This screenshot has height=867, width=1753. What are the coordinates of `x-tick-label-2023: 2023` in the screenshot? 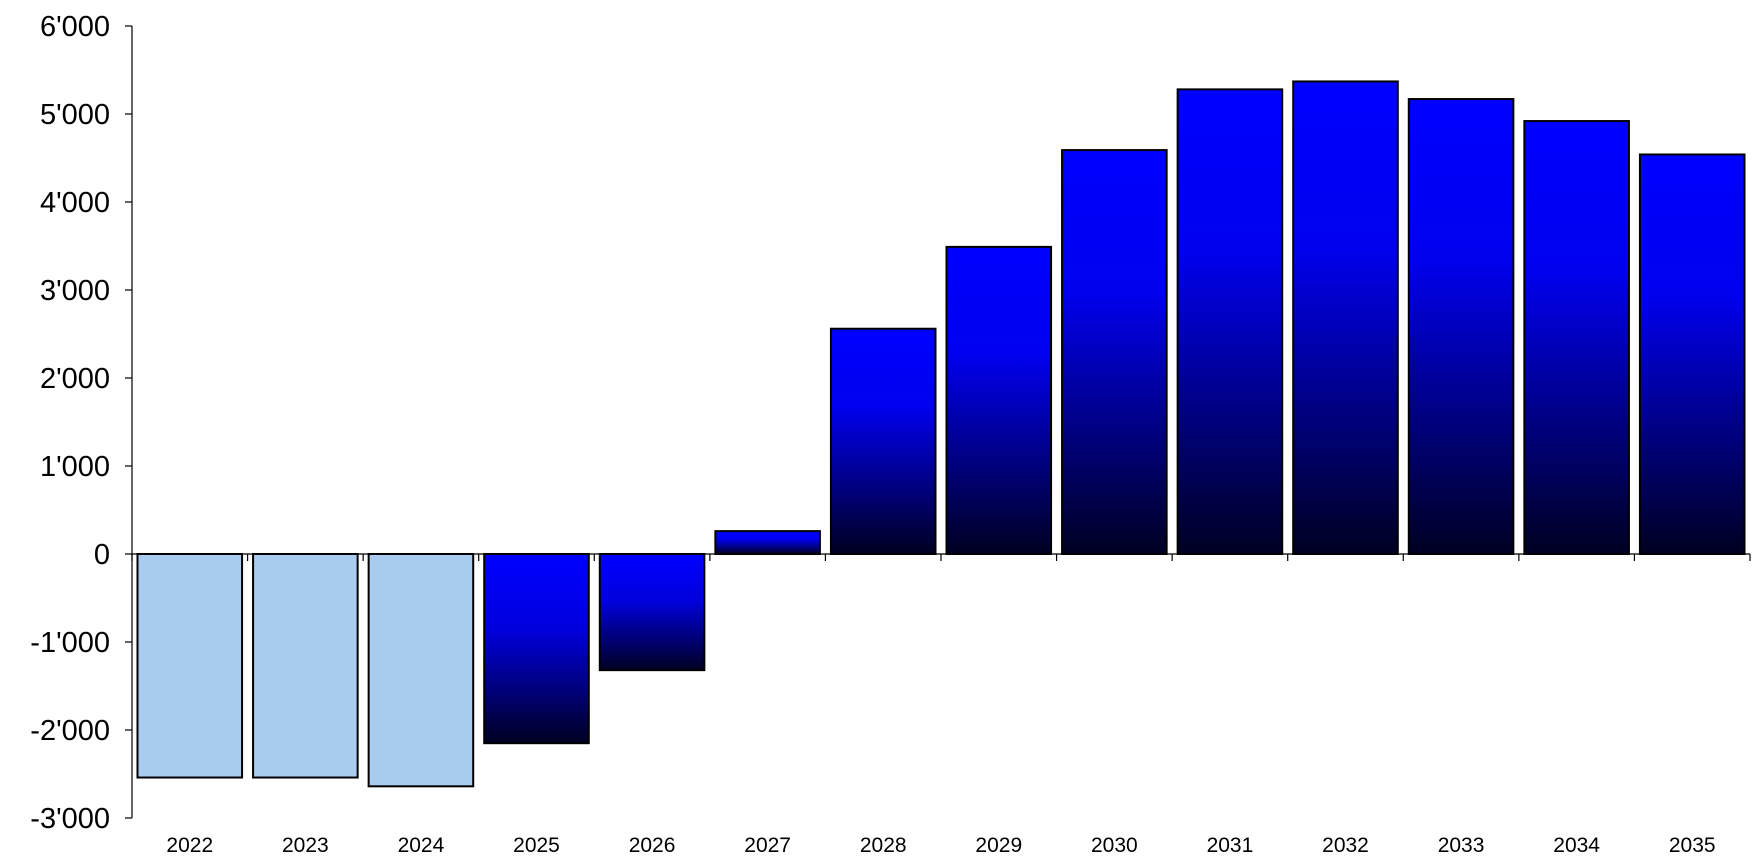 It's located at (305, 845).